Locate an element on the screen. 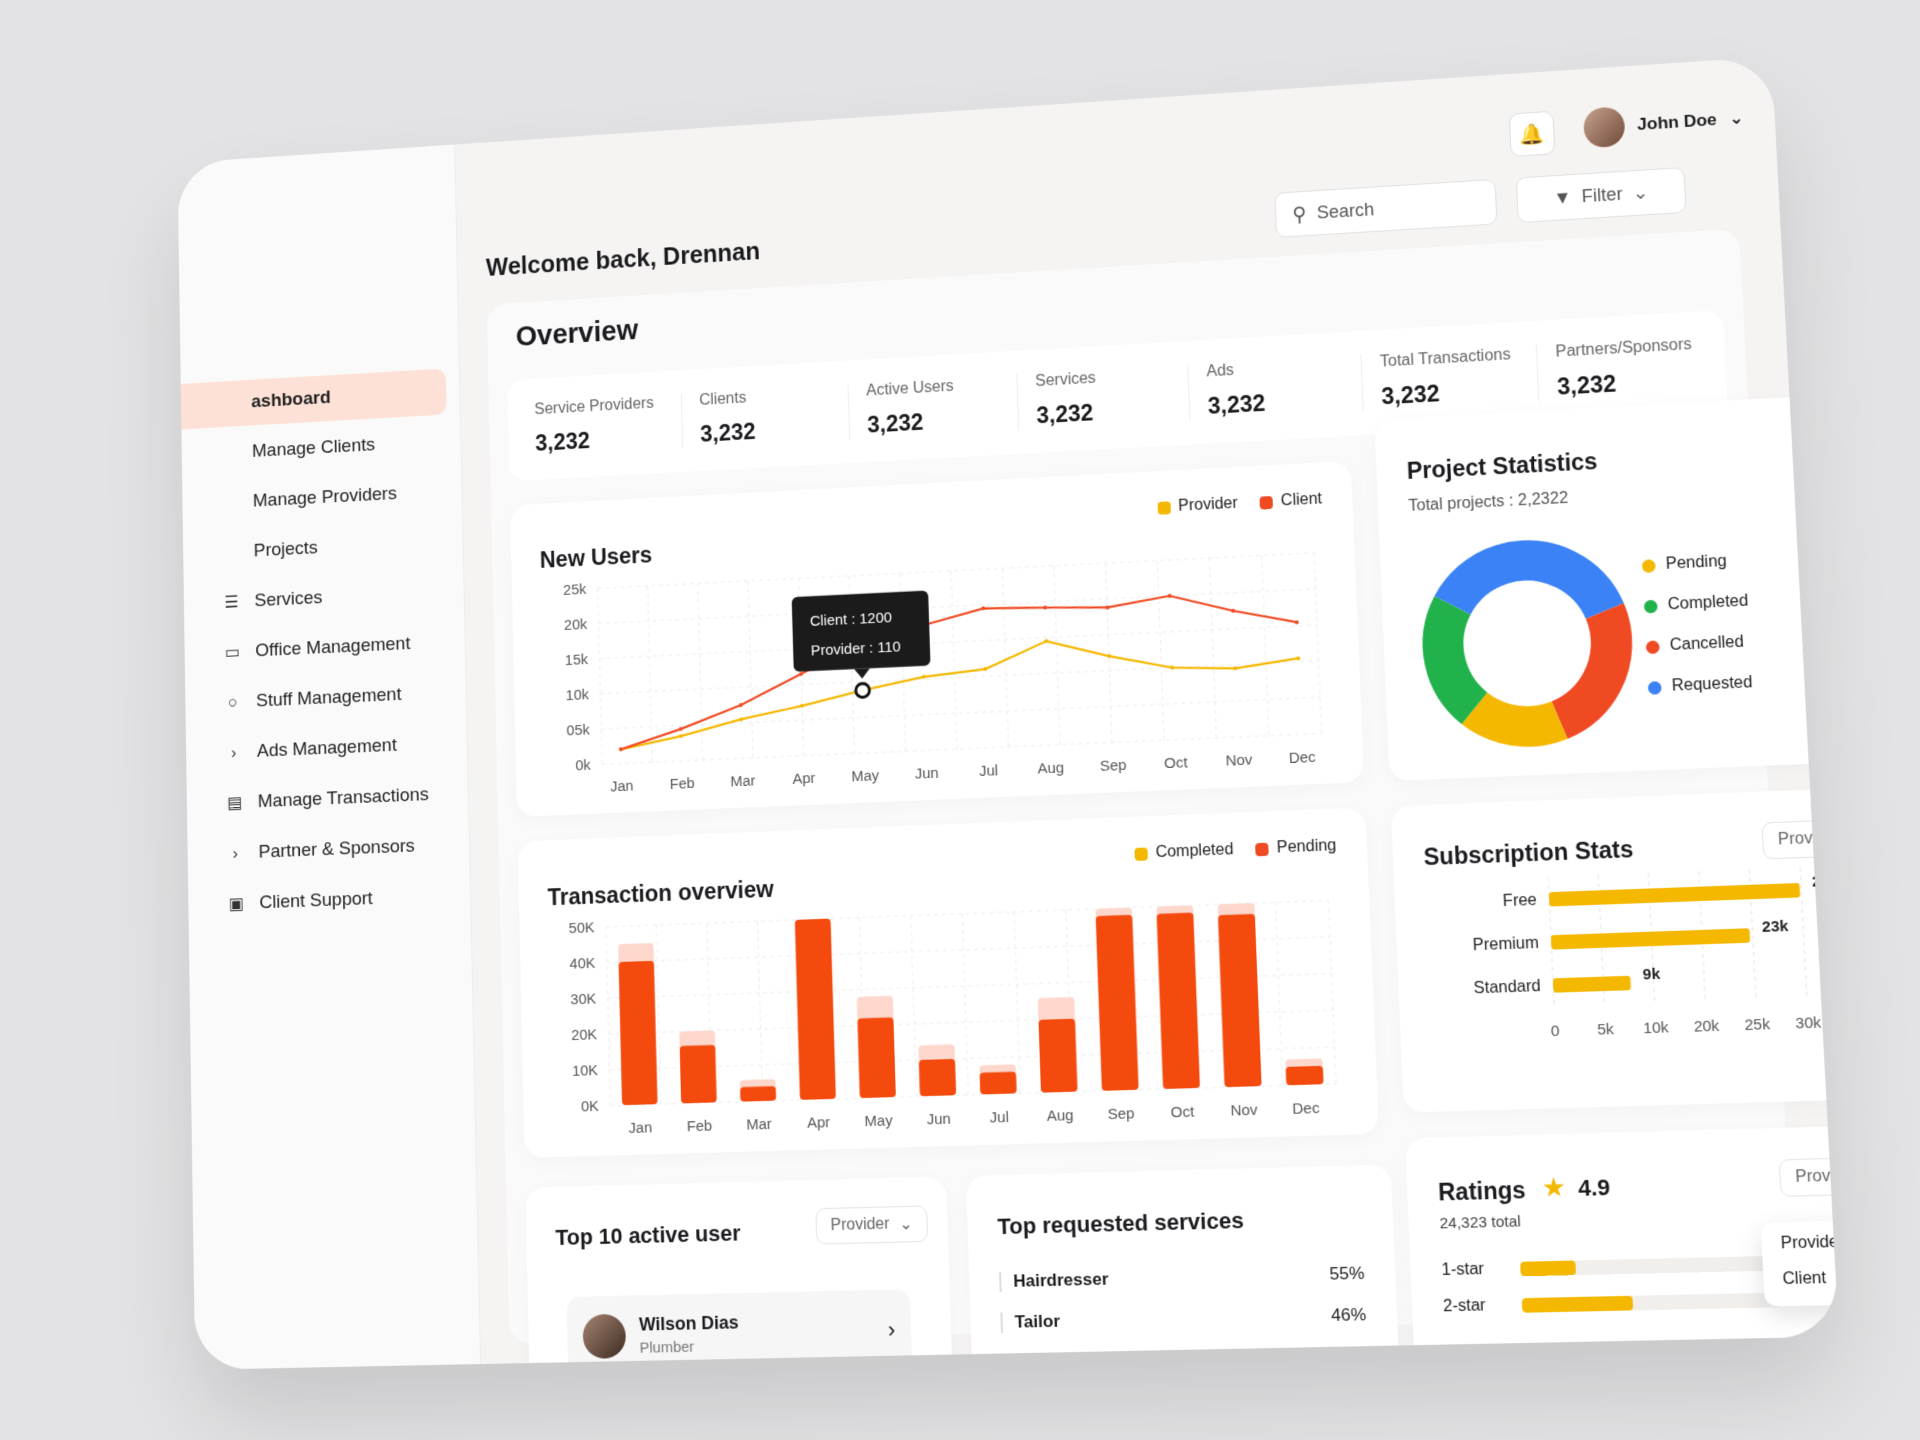  subscription-bar is located at coordinates (1592, 984).